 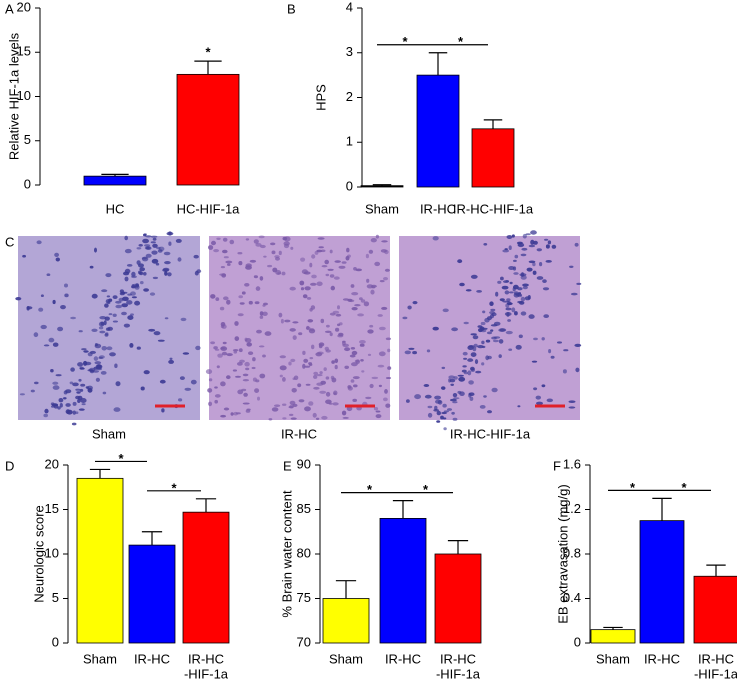 What do you see at coordinates (349, 7) in the screenshot?
I see `y-tick-label: 4` at bounding box center [349, 7].